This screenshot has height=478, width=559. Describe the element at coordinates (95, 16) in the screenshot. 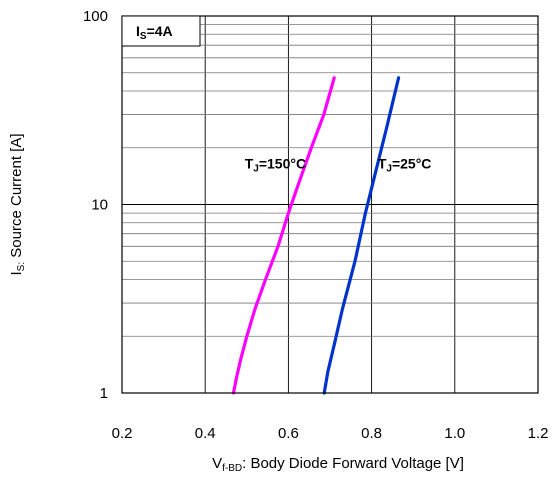

I see `y-tick-label: 100` at that location.